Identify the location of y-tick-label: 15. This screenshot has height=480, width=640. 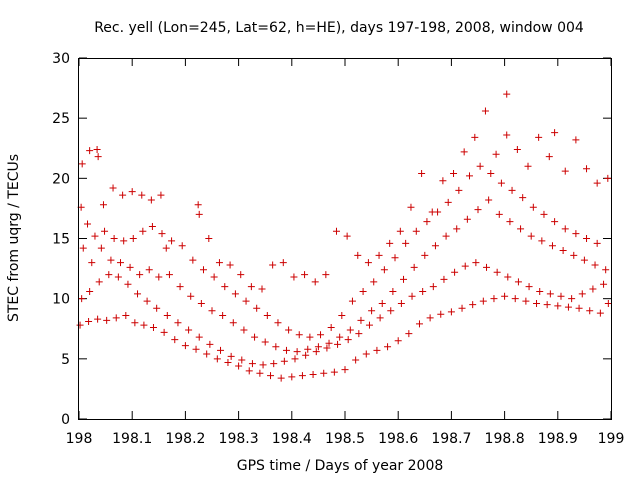
(61, 240).